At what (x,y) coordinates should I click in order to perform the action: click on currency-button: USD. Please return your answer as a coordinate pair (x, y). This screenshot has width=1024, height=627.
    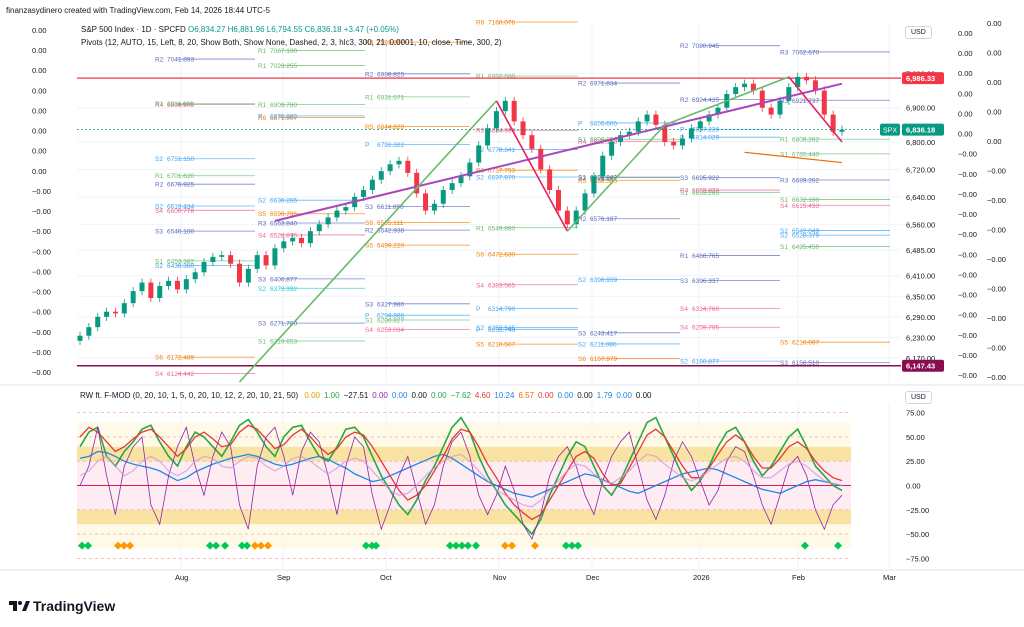
    Looking at the image, I should click on (918, 32).